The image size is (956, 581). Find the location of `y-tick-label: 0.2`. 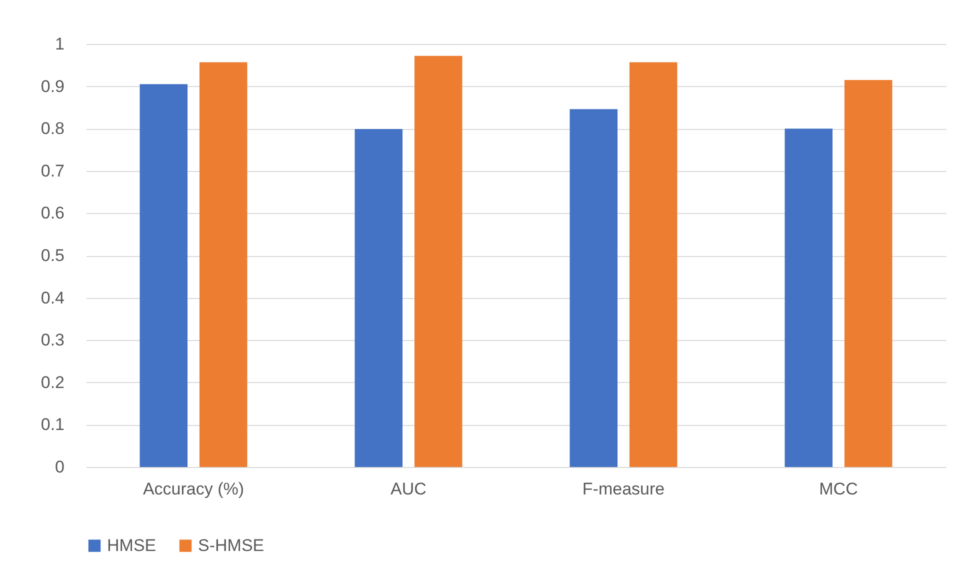

y-tick-label: 0.2 is located at coordinates (52, 382).